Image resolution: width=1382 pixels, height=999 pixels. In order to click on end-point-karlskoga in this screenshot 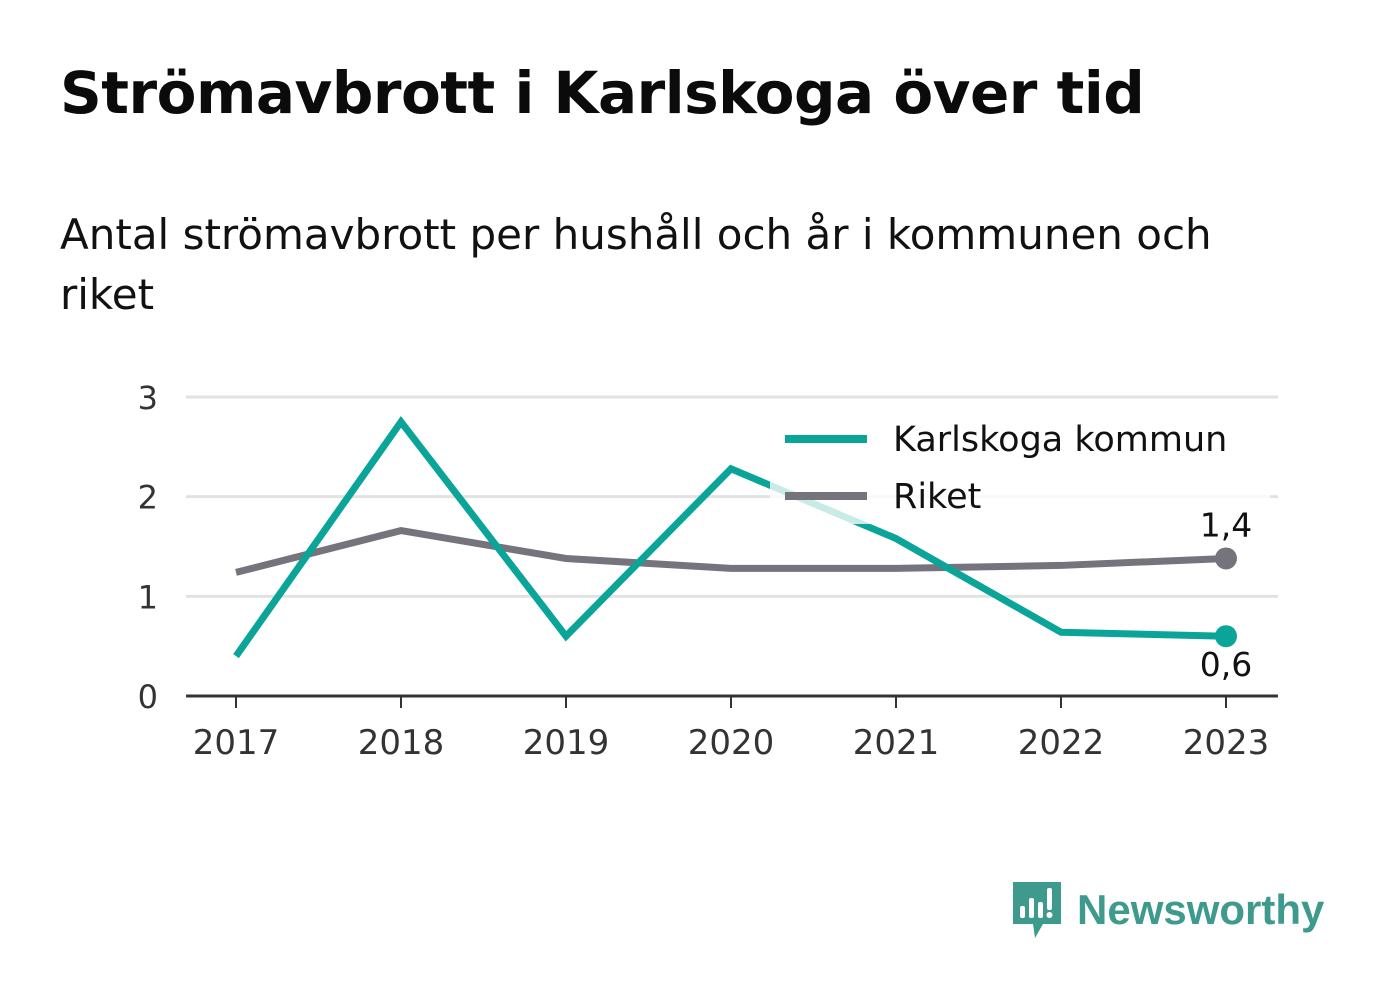, I will do `click(1226, 636)`.